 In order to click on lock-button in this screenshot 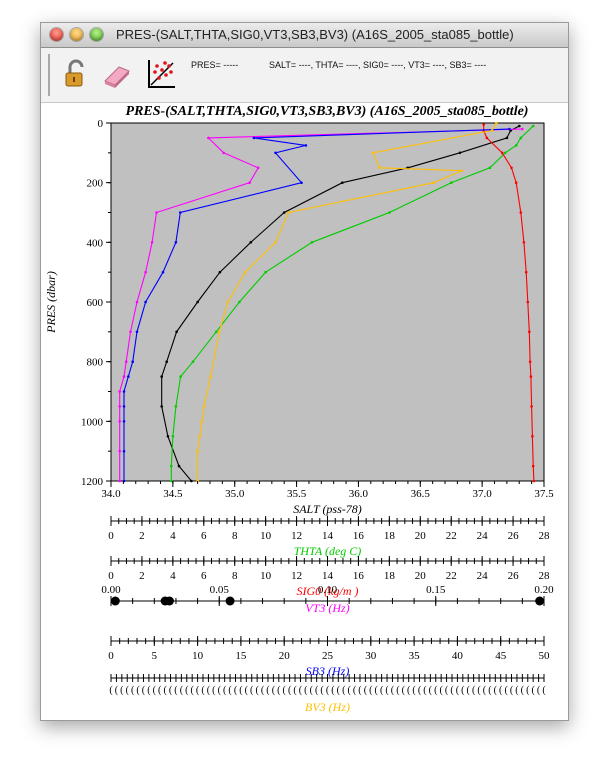, I will do `click(75, 74)`.